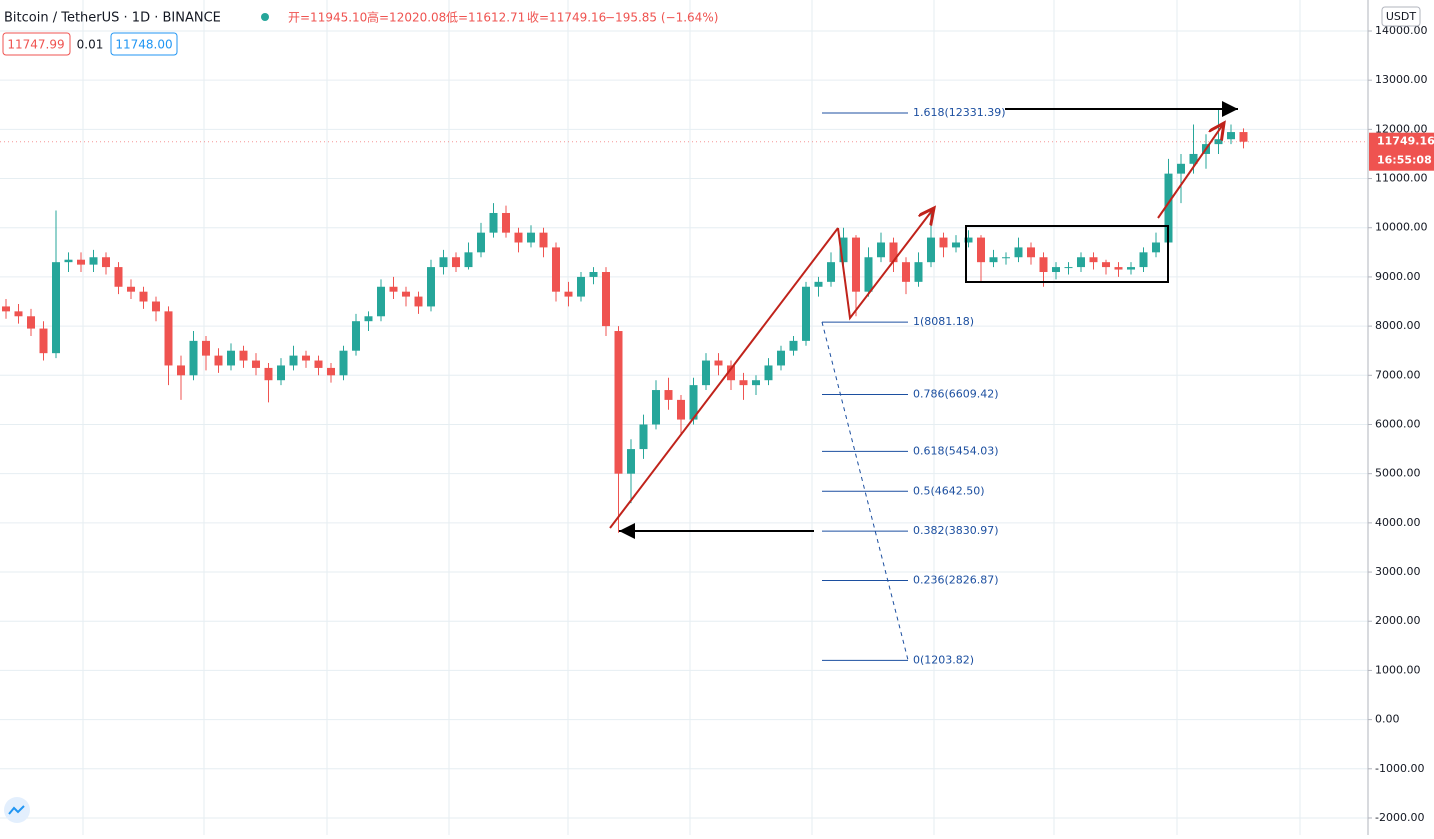 Image resolution: width=1434 pixels, height=839 pixels. I want to click on y-tick-label: 8000.00, so click(1398, 325).